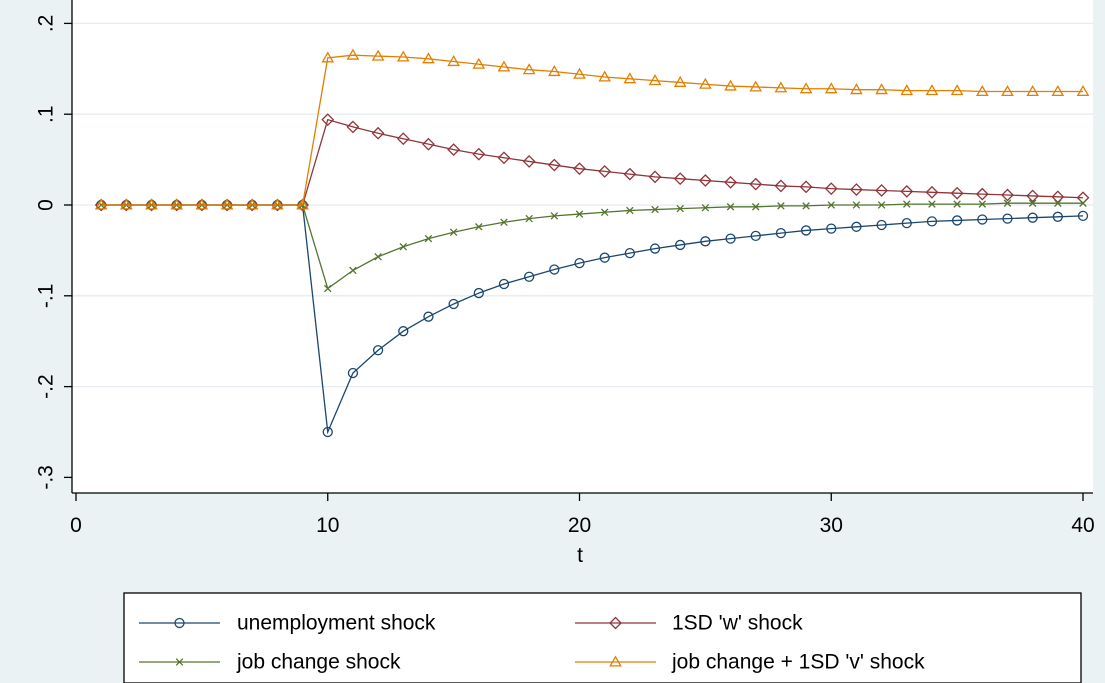 This screenshot has height=683, width=1105. Describe the element at coordinates (46, 205) in the screenshot. I see `y-tick-label: 0` at that location.